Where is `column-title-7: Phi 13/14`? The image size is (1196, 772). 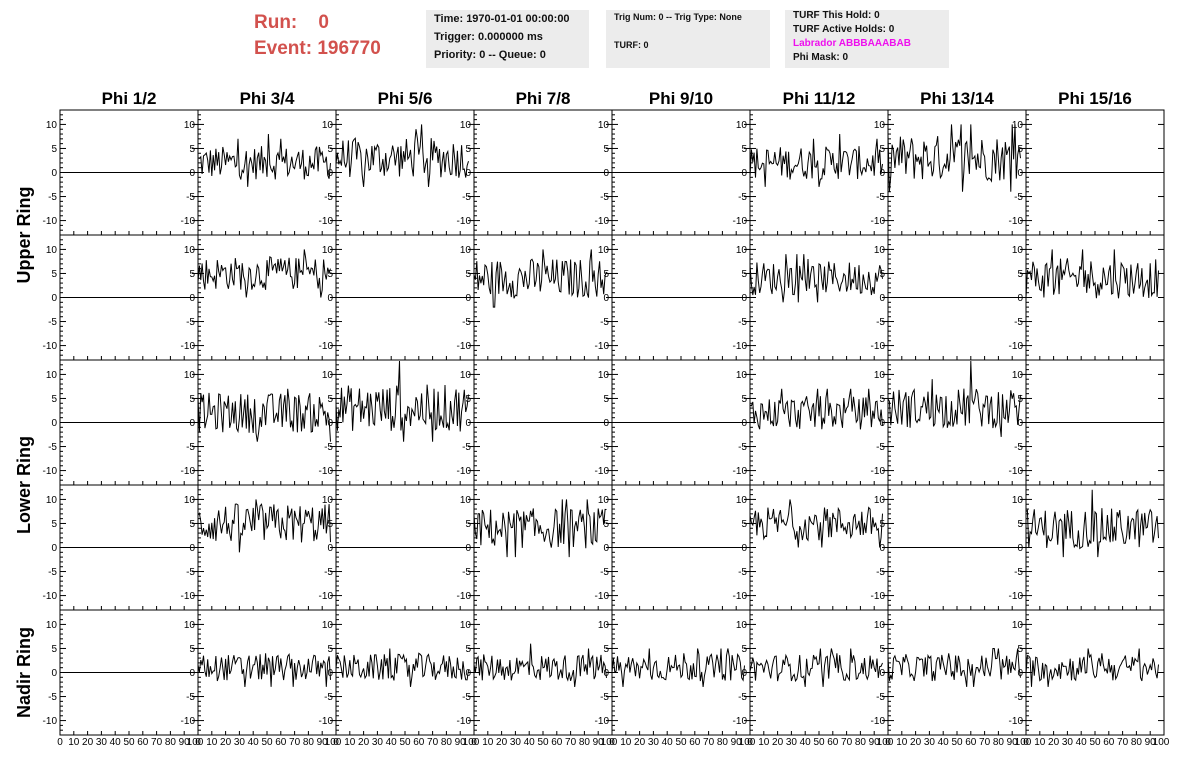
column-title-7: Phi 13/14 is located at coordinates (957, 98).